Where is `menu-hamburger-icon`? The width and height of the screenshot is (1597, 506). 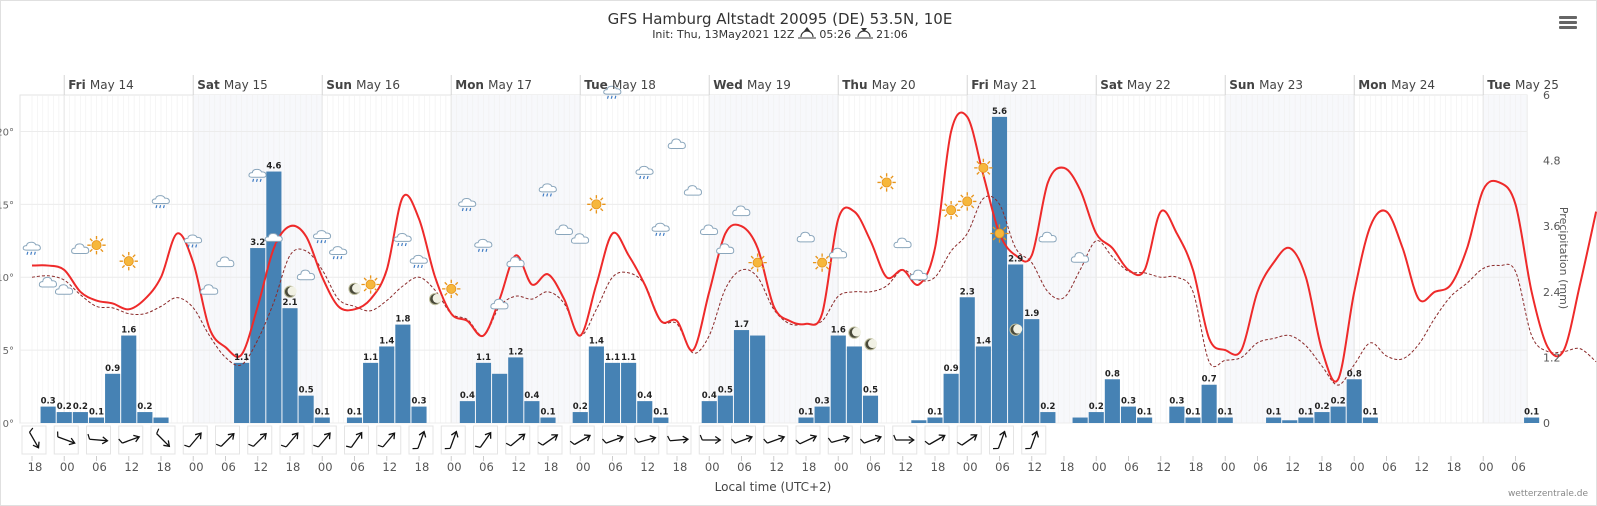
menu-hamburger-icon is located at coordinates (1568, 23).